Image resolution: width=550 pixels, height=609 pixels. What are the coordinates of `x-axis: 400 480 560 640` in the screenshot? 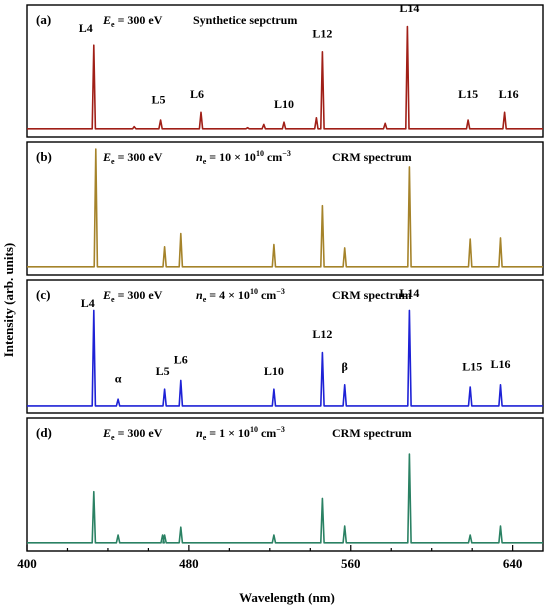 It's located at (269, 558).